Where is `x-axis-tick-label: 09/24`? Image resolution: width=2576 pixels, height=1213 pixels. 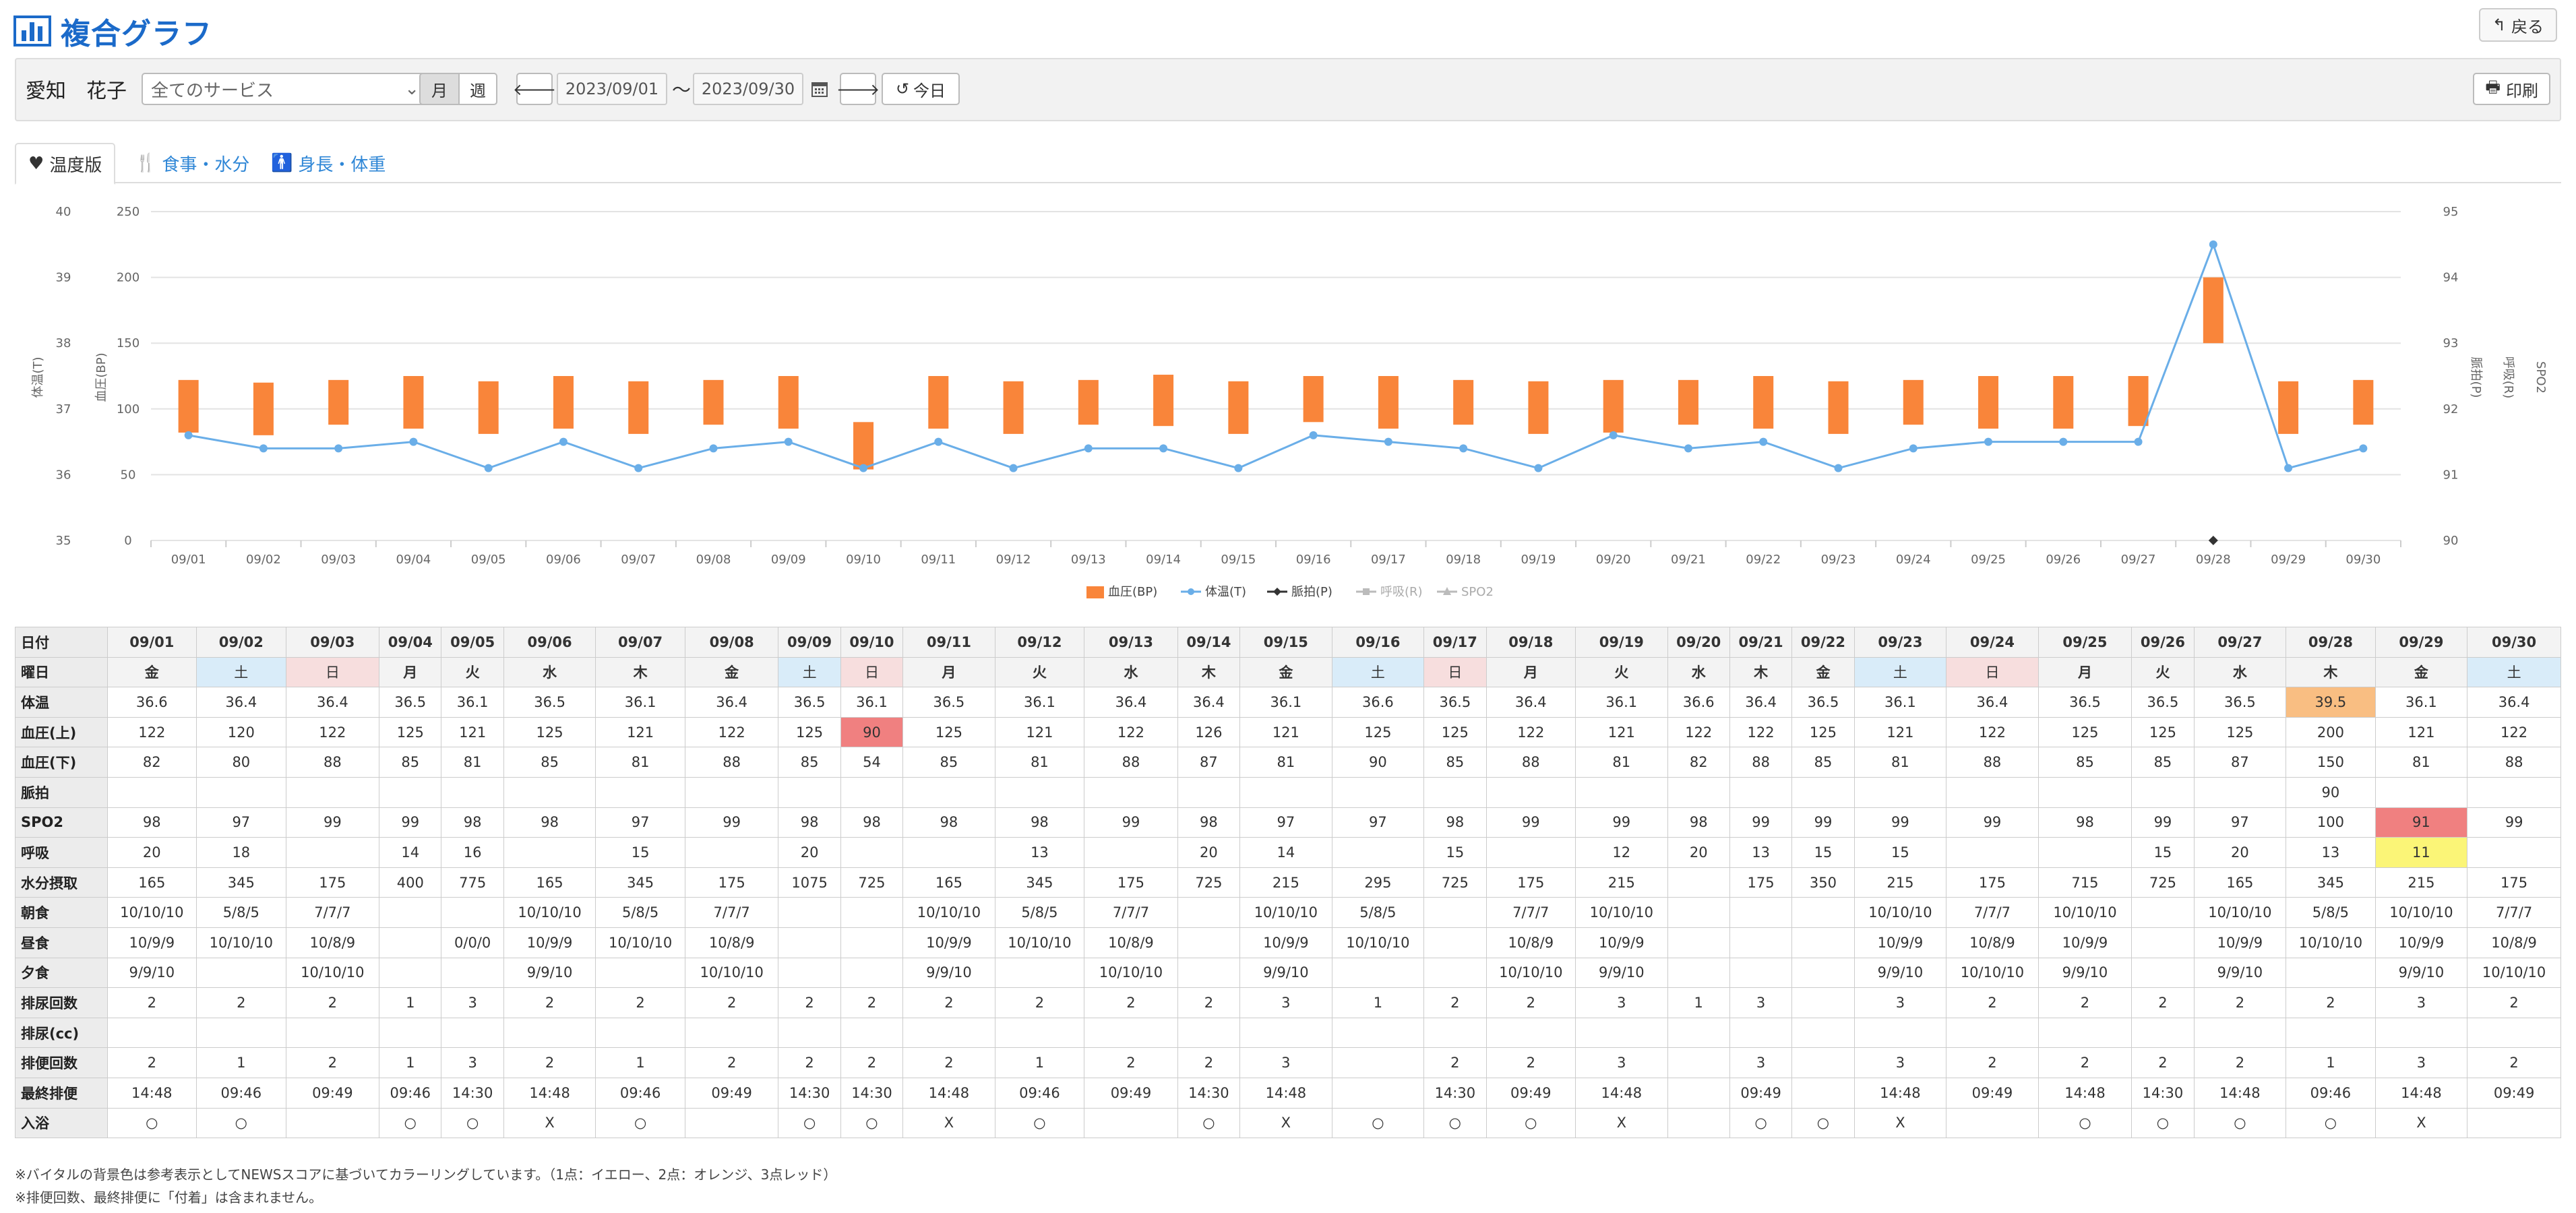 x-axis-tick-label: 09/24 is located at coordinates (1913, 560).